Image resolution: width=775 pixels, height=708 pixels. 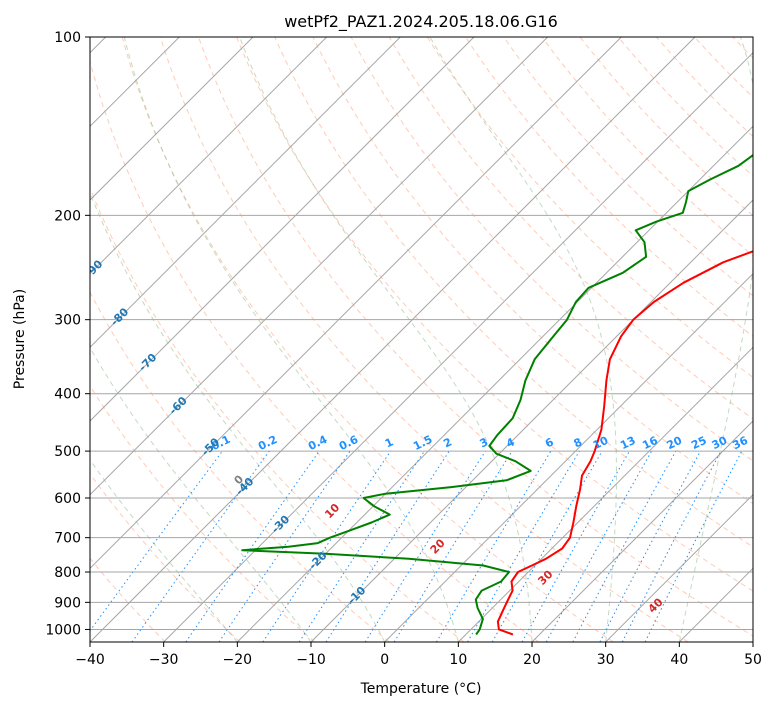 What do you see at coordinates (67, 499) in the screenshot?
I see `y-tick-label: 600` at bounding box center [67, 499].